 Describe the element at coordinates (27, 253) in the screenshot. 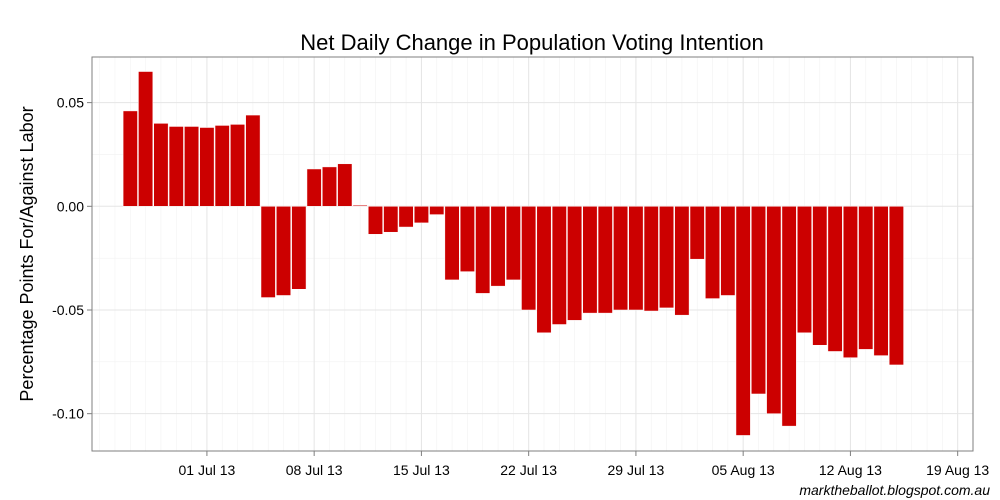

I see `y-axis-label: Percentage Points For/Against Labor` at that location.